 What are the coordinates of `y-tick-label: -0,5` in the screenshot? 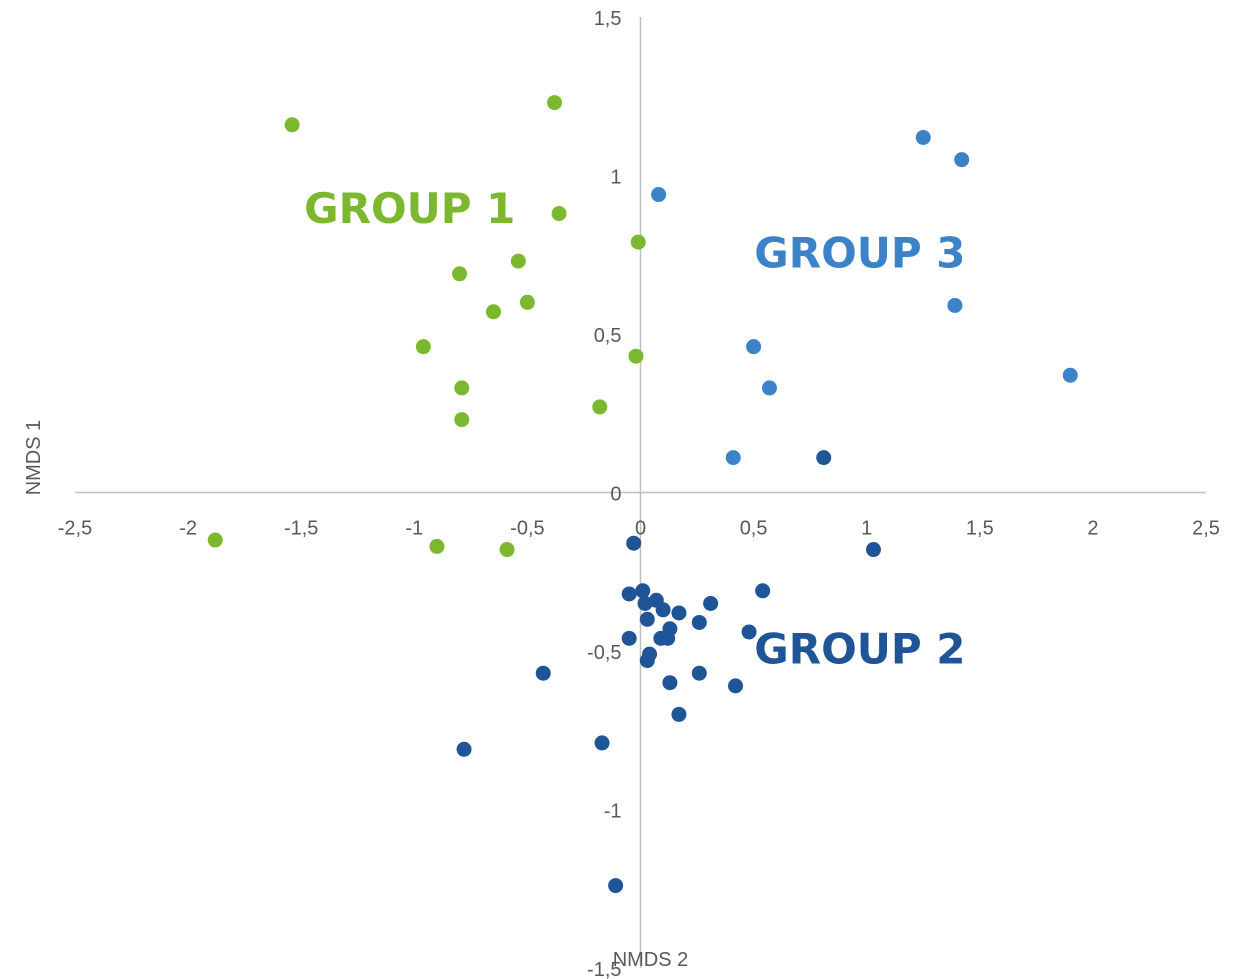 It's located at (604, 653).